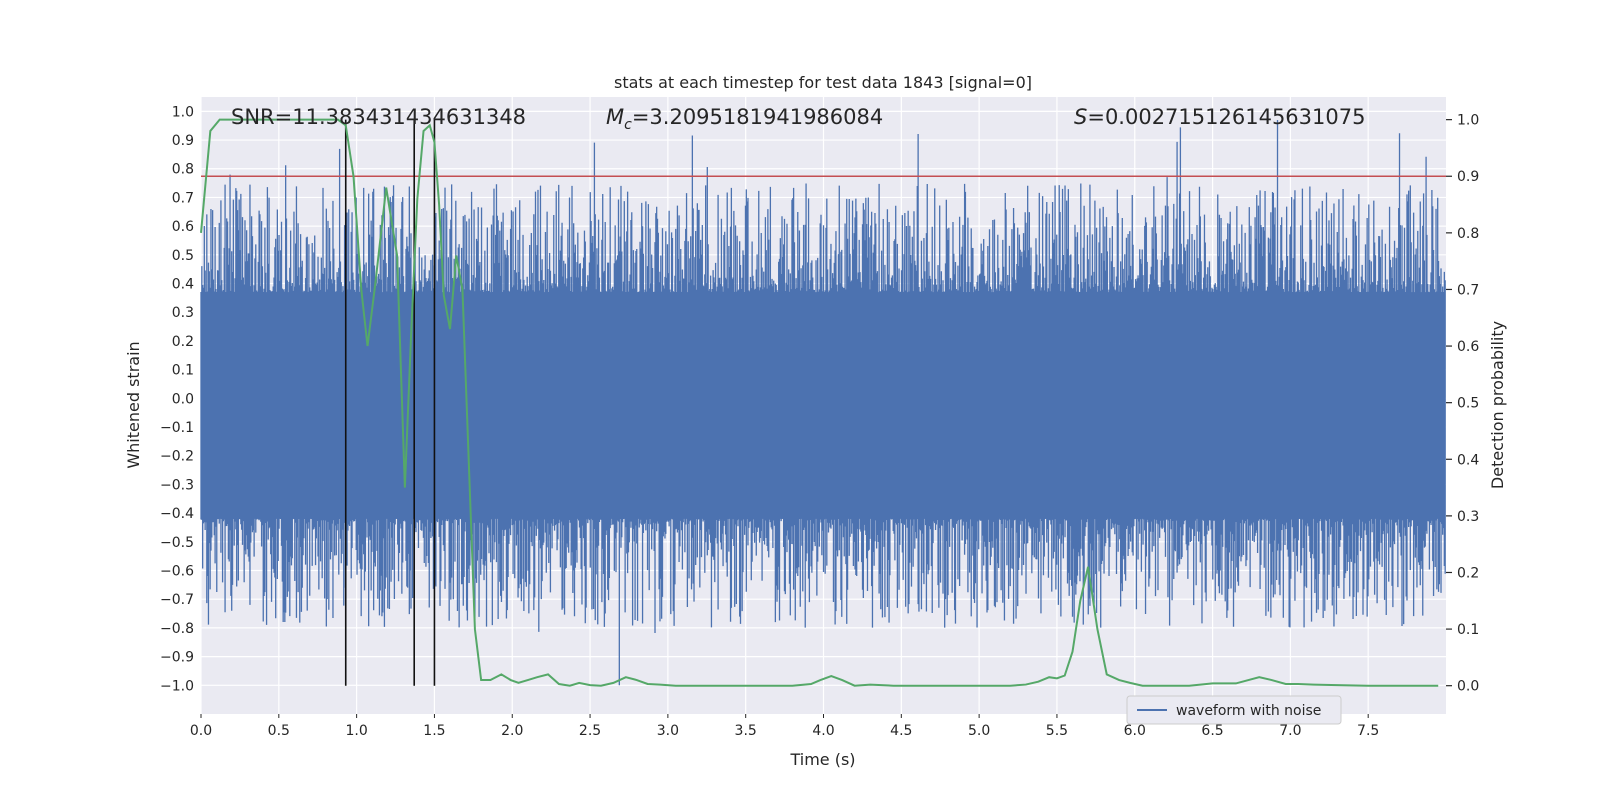 This screenshot has height=800, width=1600. What do you see at coordinates (183, 170) in the screenshot?
I see `y-left-tick-label: 0.8` at bounding box center [183, 170].